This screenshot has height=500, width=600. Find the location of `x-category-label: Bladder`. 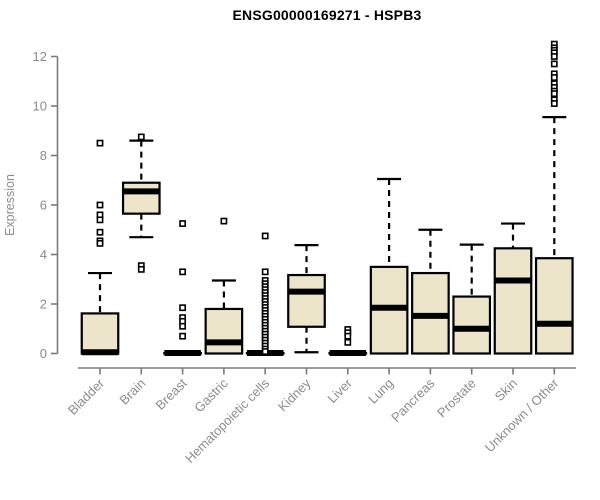

x-category-label: Bladder is located at coordinates (86, 396).